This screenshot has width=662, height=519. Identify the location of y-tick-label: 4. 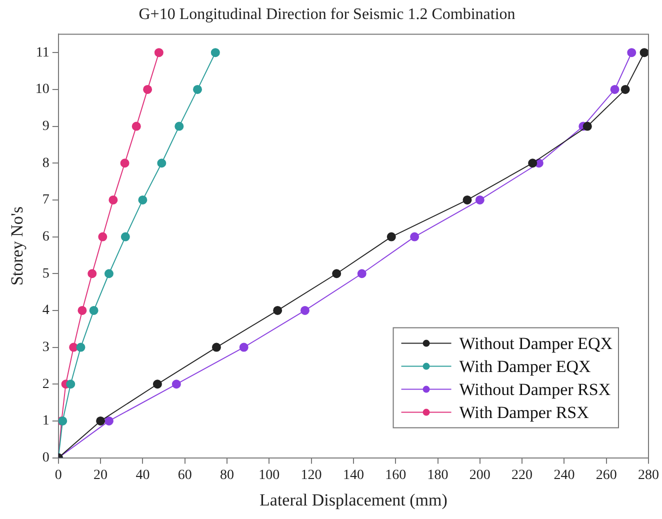
(46, 310).